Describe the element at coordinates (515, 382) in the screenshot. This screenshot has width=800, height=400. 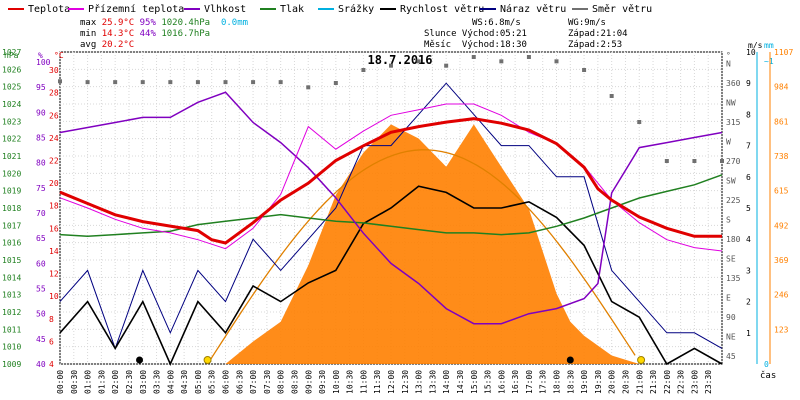
I see `tick-time: 16:30` at that location.